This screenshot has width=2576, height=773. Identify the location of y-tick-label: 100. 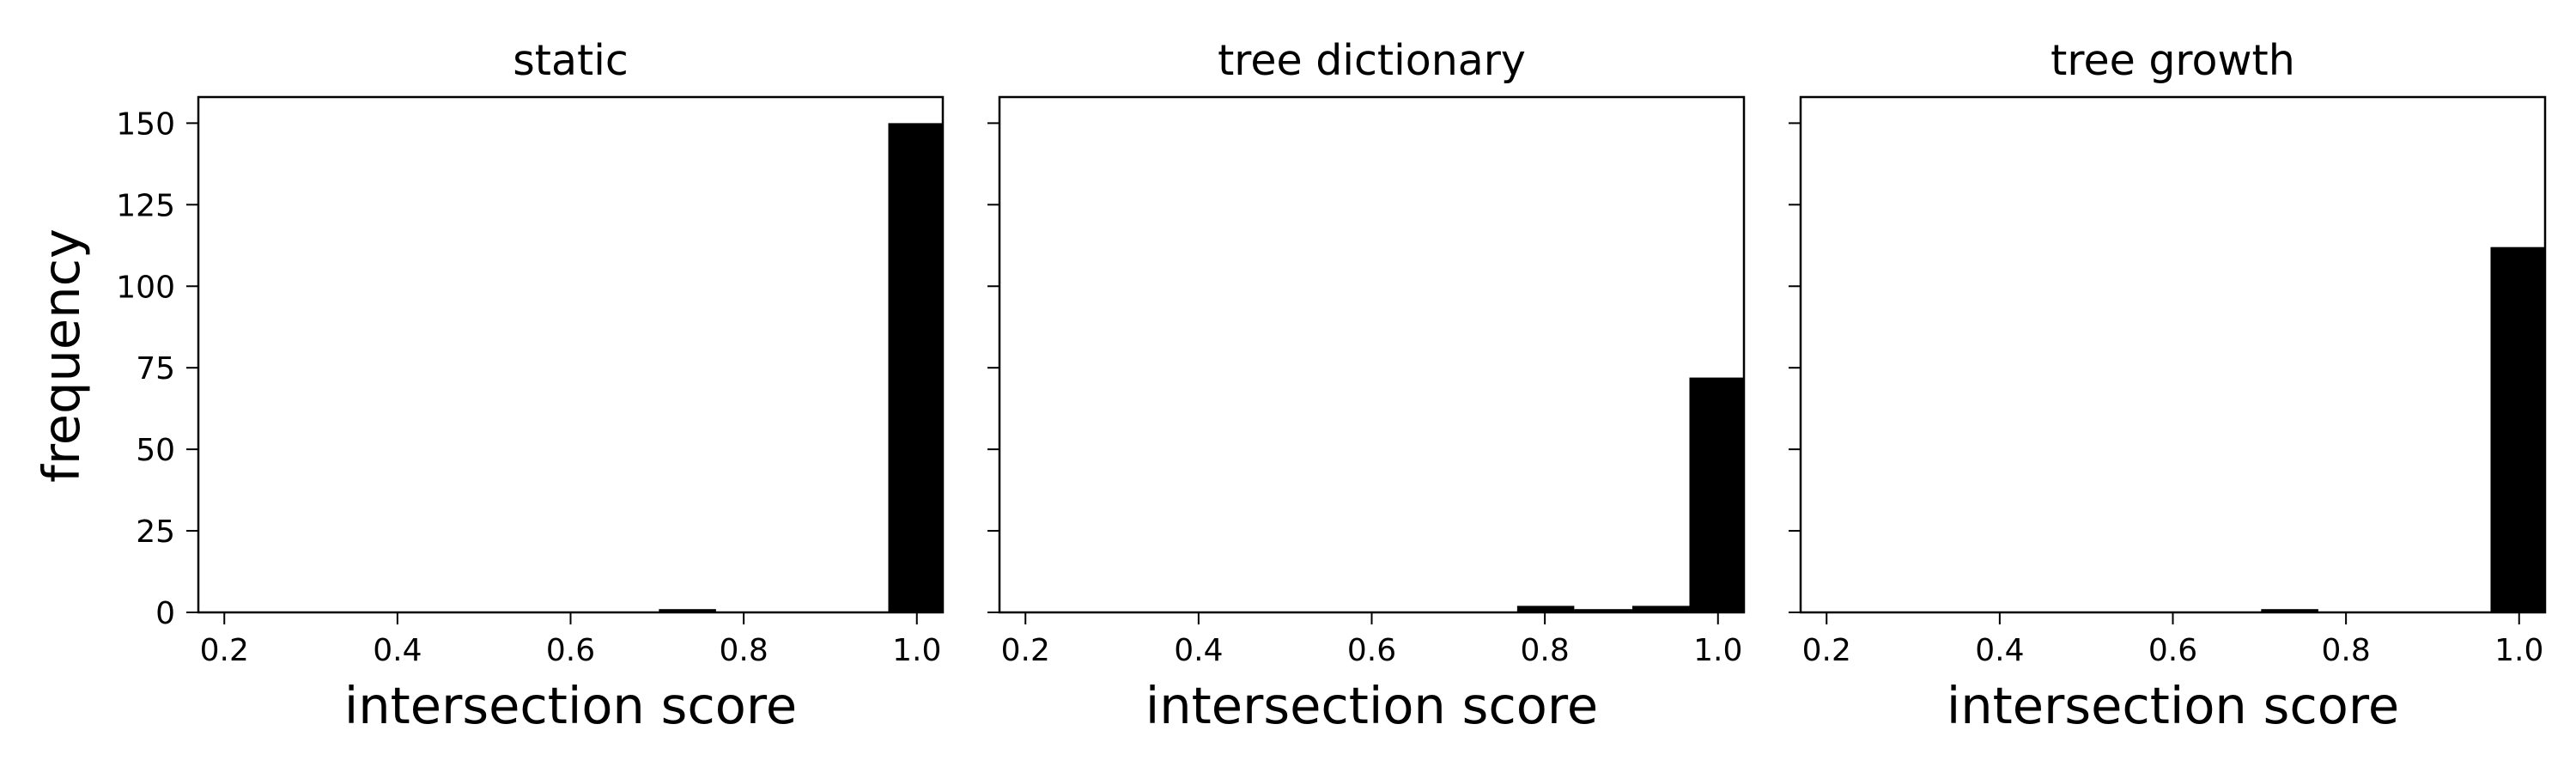
(145, 287).